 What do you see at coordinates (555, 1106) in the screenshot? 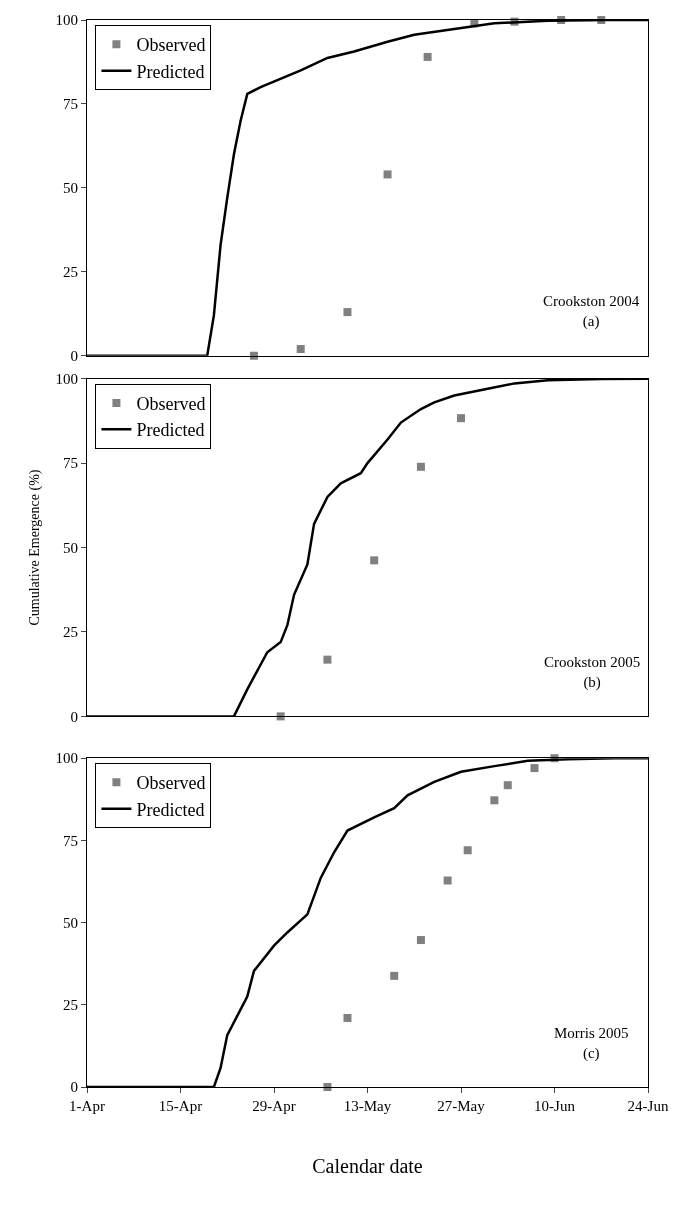
I see `x-tick-label: 10-Jun` at bounding box center [555, 1106].